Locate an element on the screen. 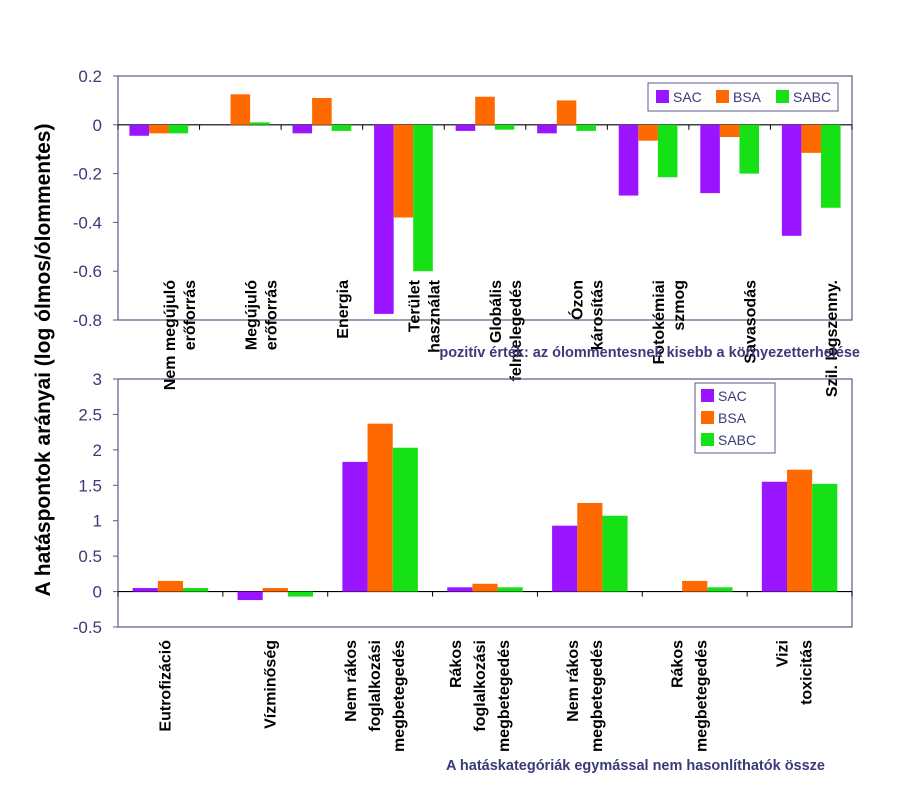  x-category-label: Globális is located at coordinates (496, 311).